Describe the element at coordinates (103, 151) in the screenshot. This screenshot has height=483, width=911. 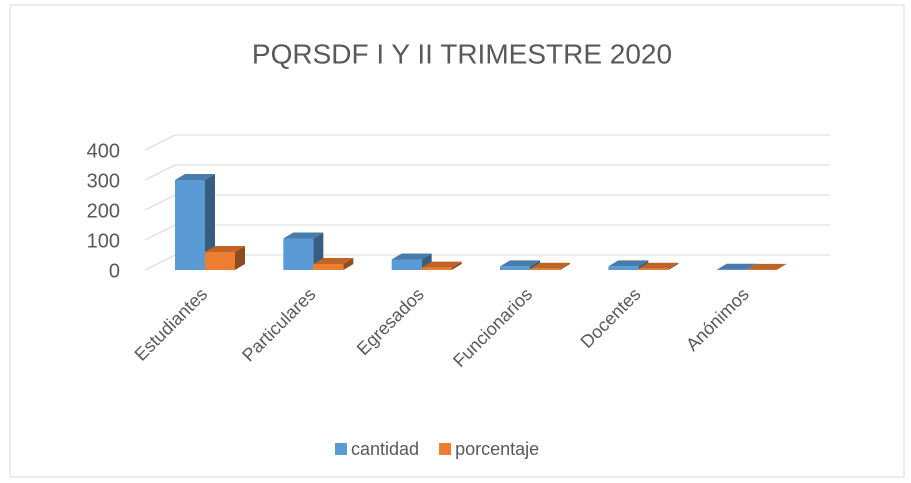
I see `y-tick-label: 400` at that location.